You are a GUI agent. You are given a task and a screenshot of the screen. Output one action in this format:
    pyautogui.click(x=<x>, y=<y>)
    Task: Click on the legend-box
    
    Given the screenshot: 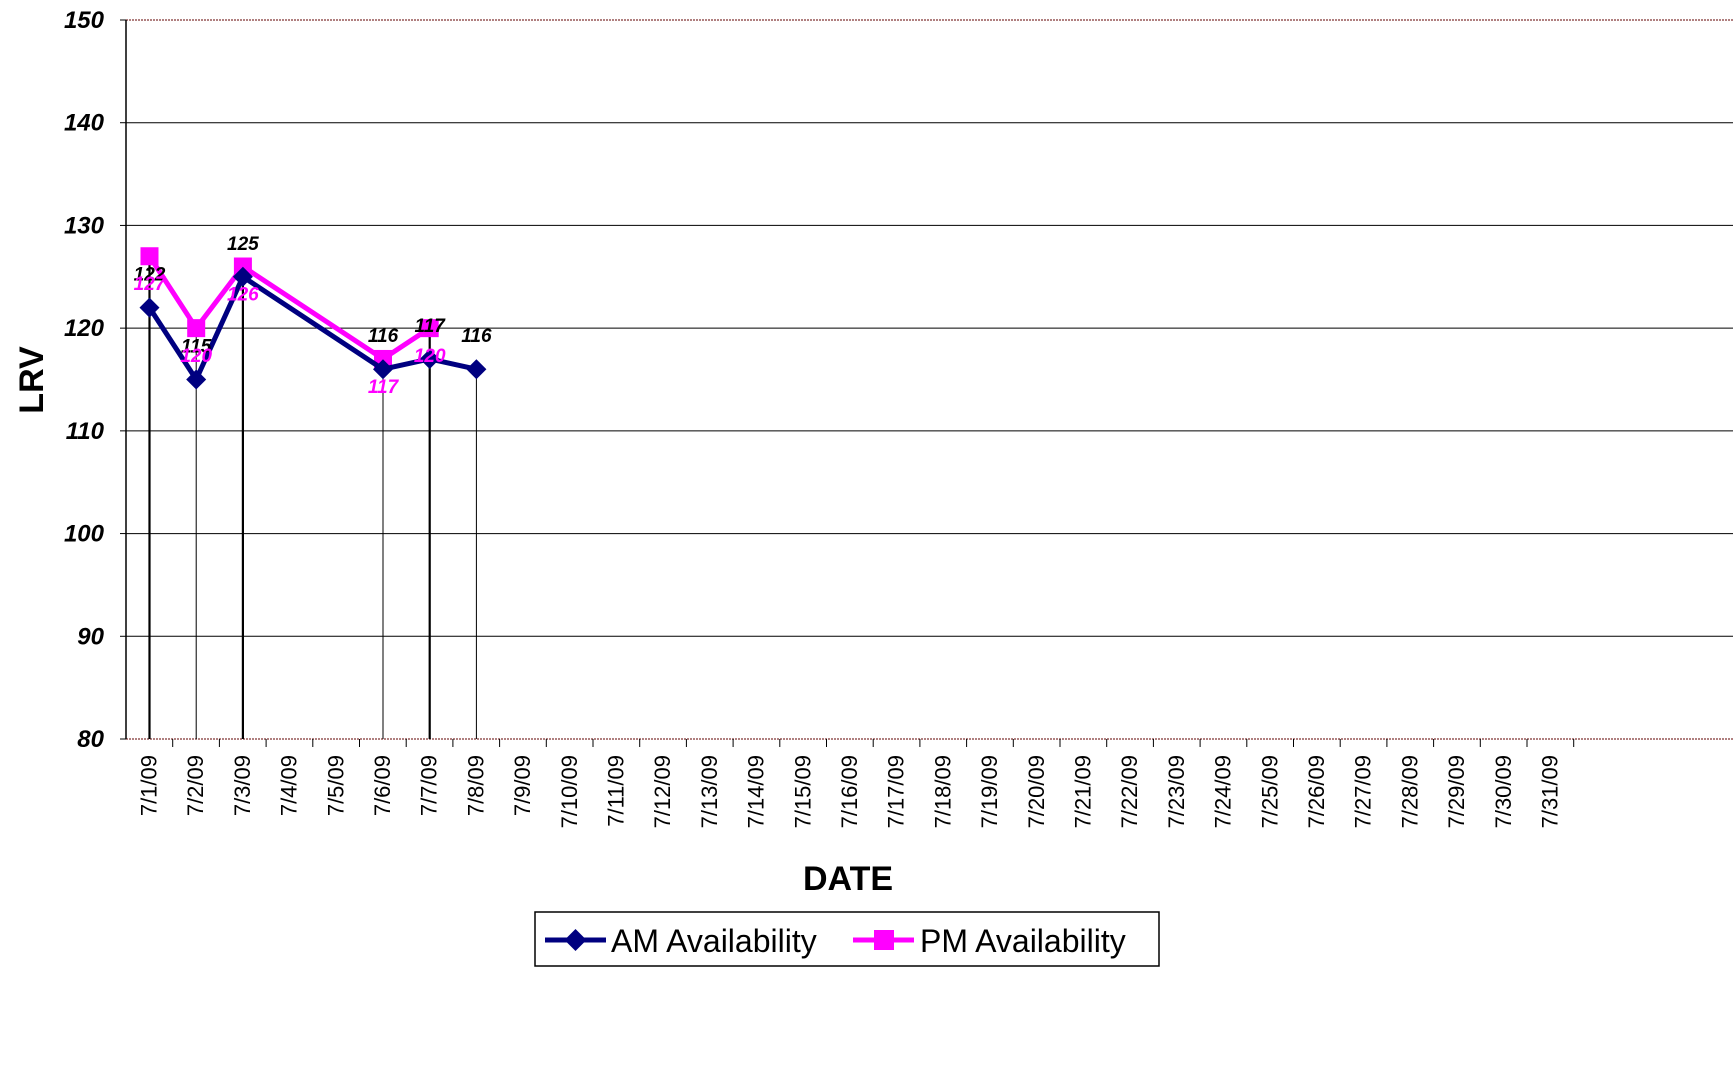 What is the action you would take?
    pyautogui.click(x=847, y=939)
    